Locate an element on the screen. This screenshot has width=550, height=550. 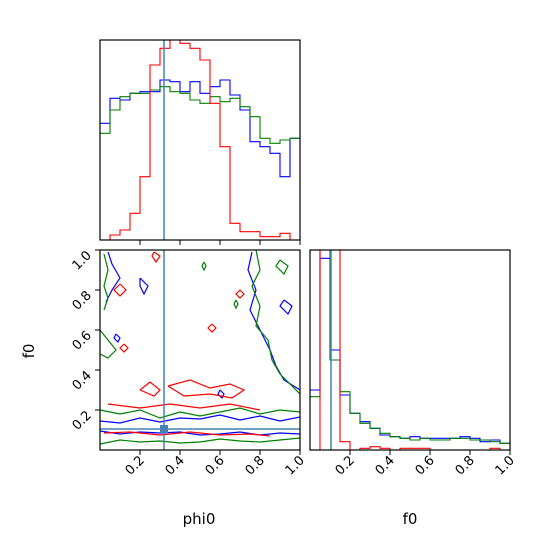
contour-ytick-label-1: 0.4 is located at coordinates (82, 380).